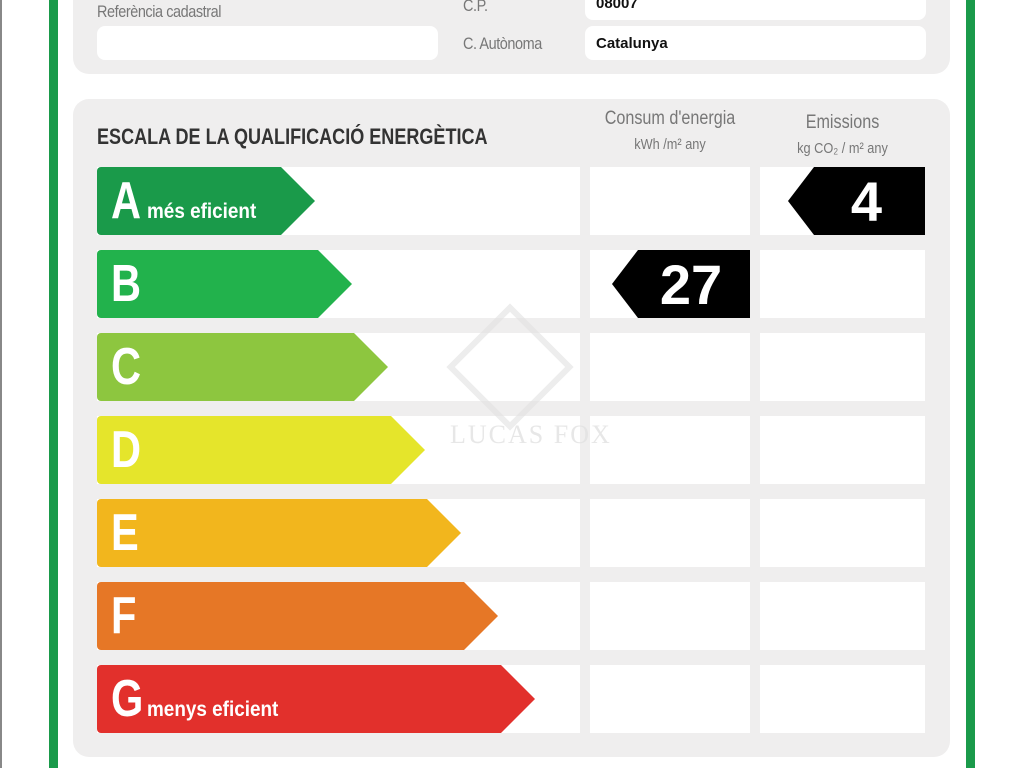 This screenshot has height=768, width=1024. I want to click on cadastral-field, so click(267, 43).